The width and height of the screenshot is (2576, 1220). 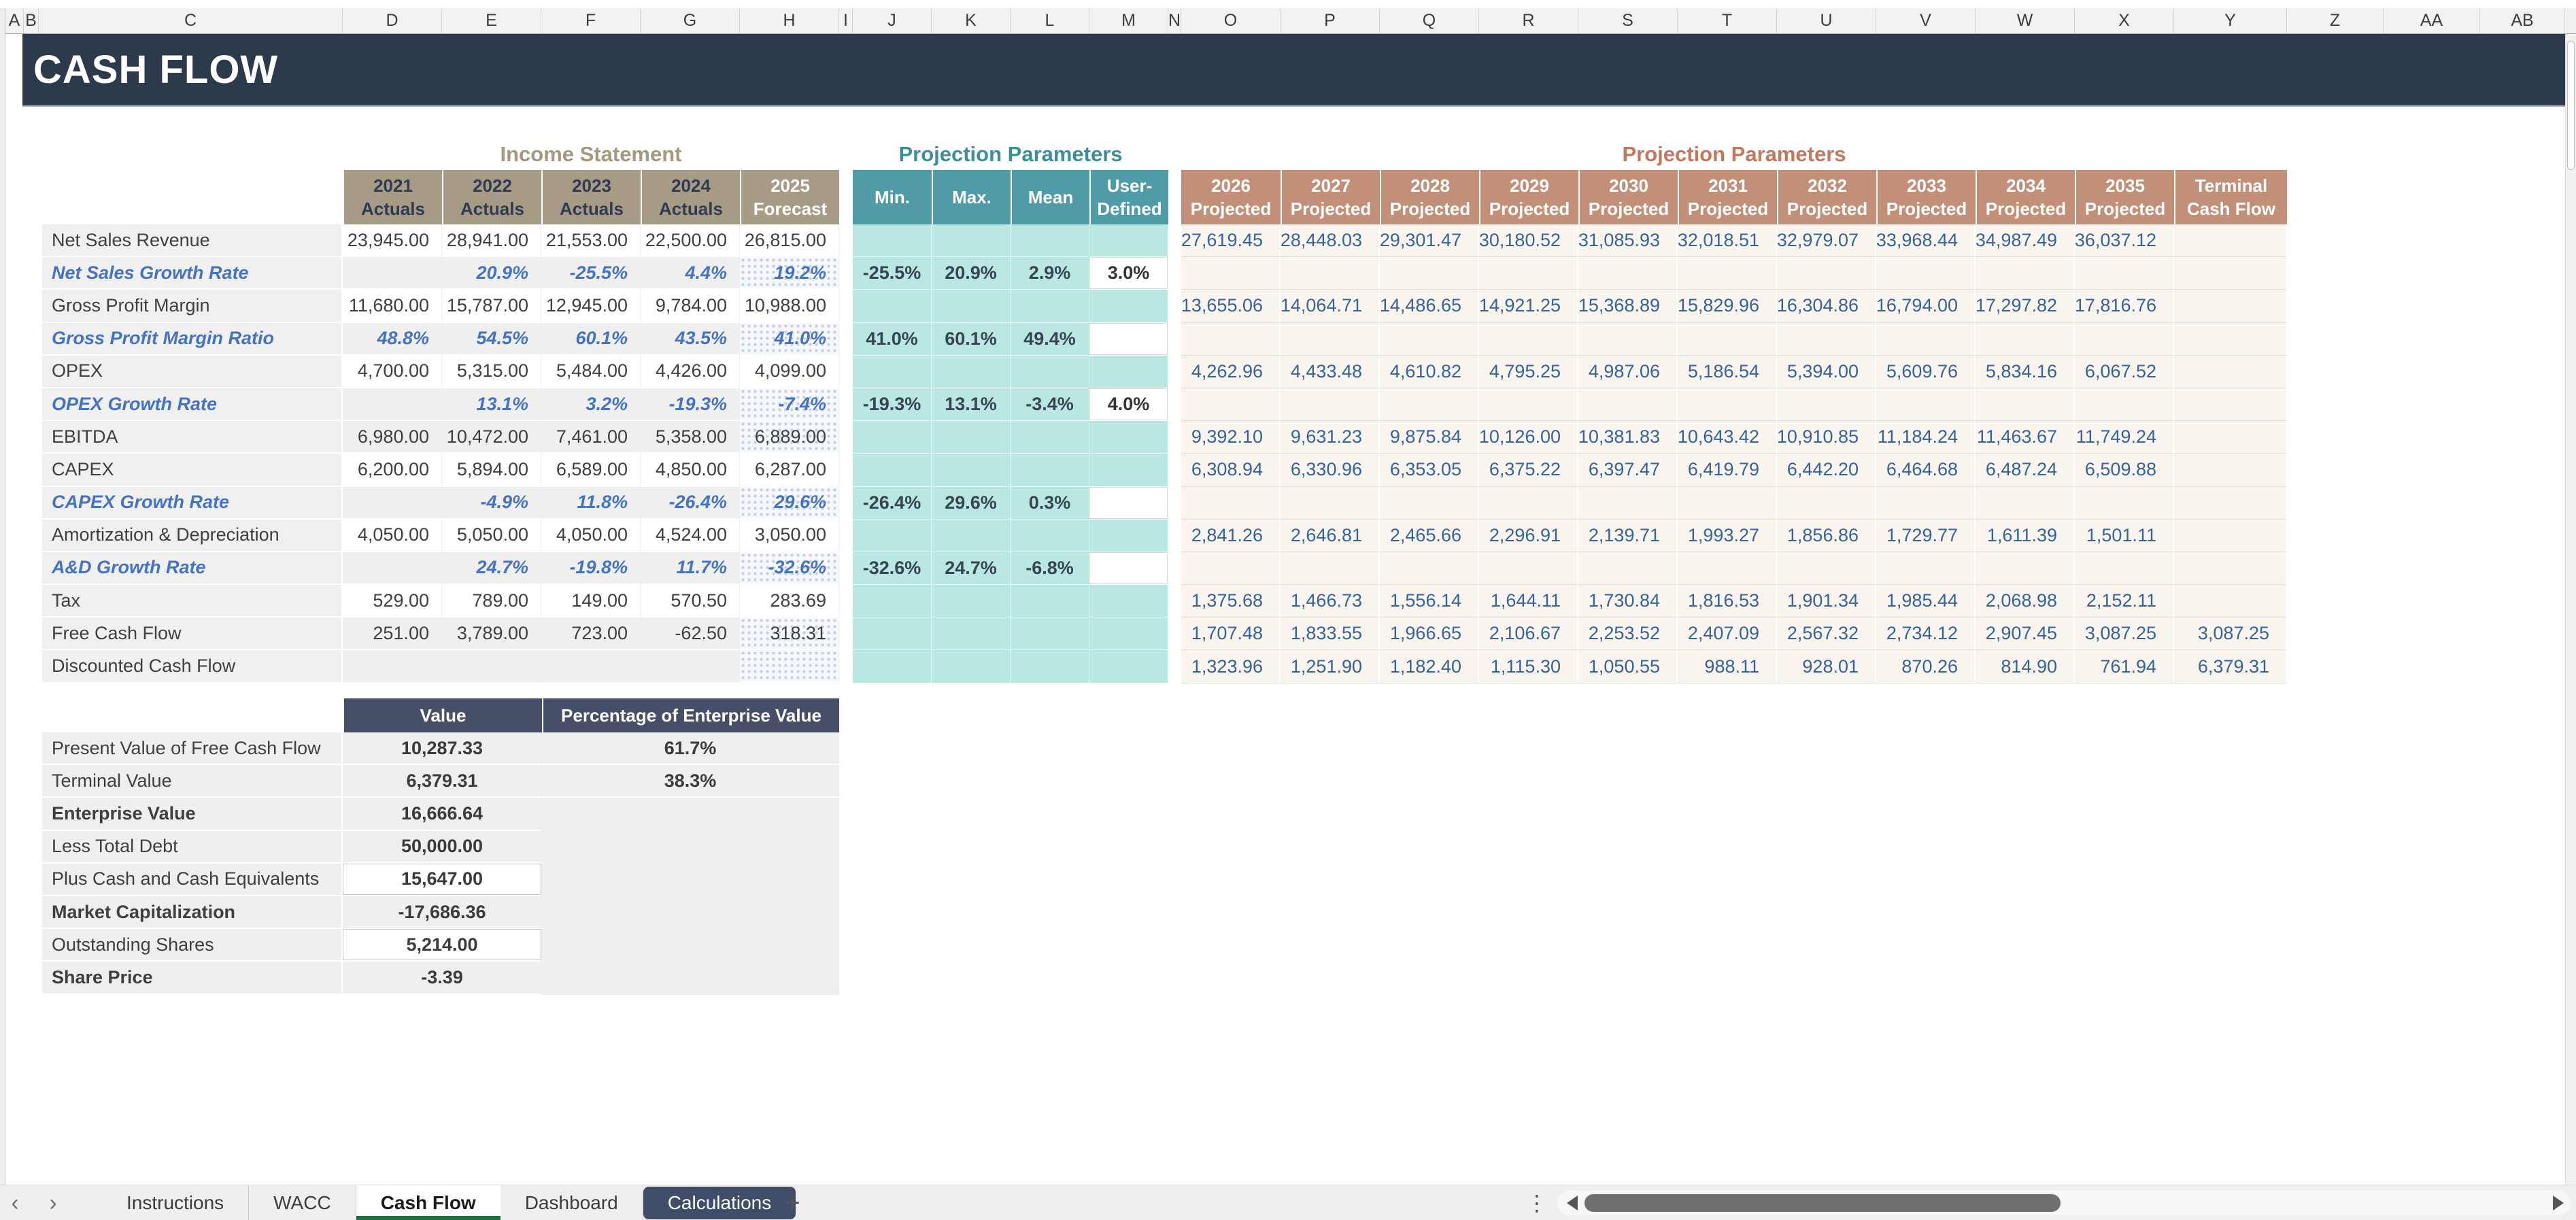 I want to click on scroll-right-arrow-icon, so click(x=2558, y=1203).